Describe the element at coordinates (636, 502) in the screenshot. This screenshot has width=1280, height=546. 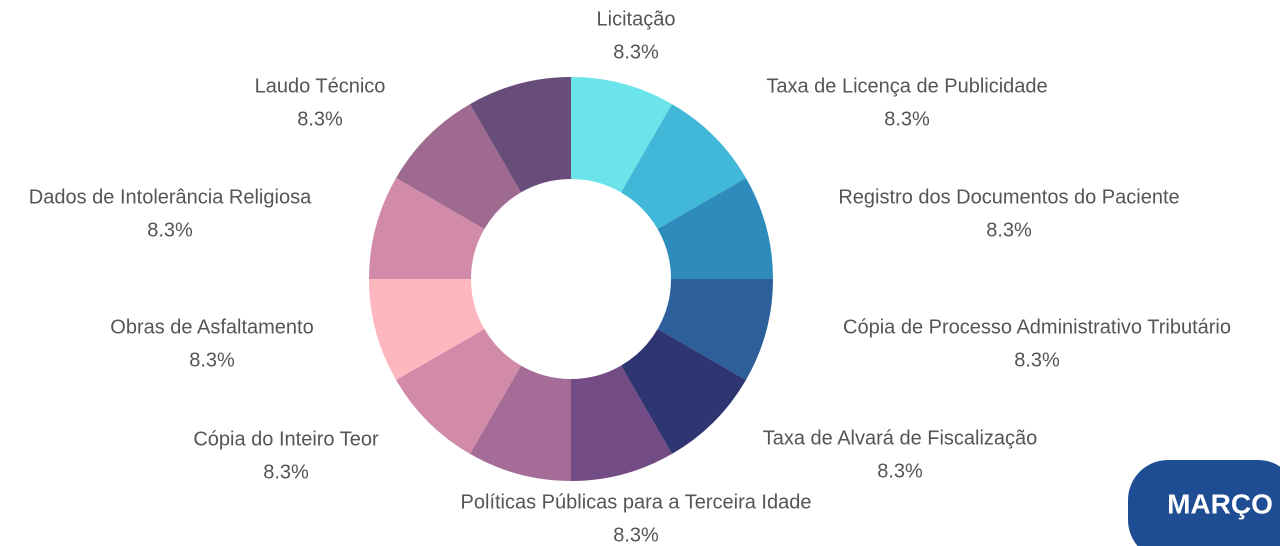
I see `slice-label: Políticas Públicas para a Terceira Idade` at that location.